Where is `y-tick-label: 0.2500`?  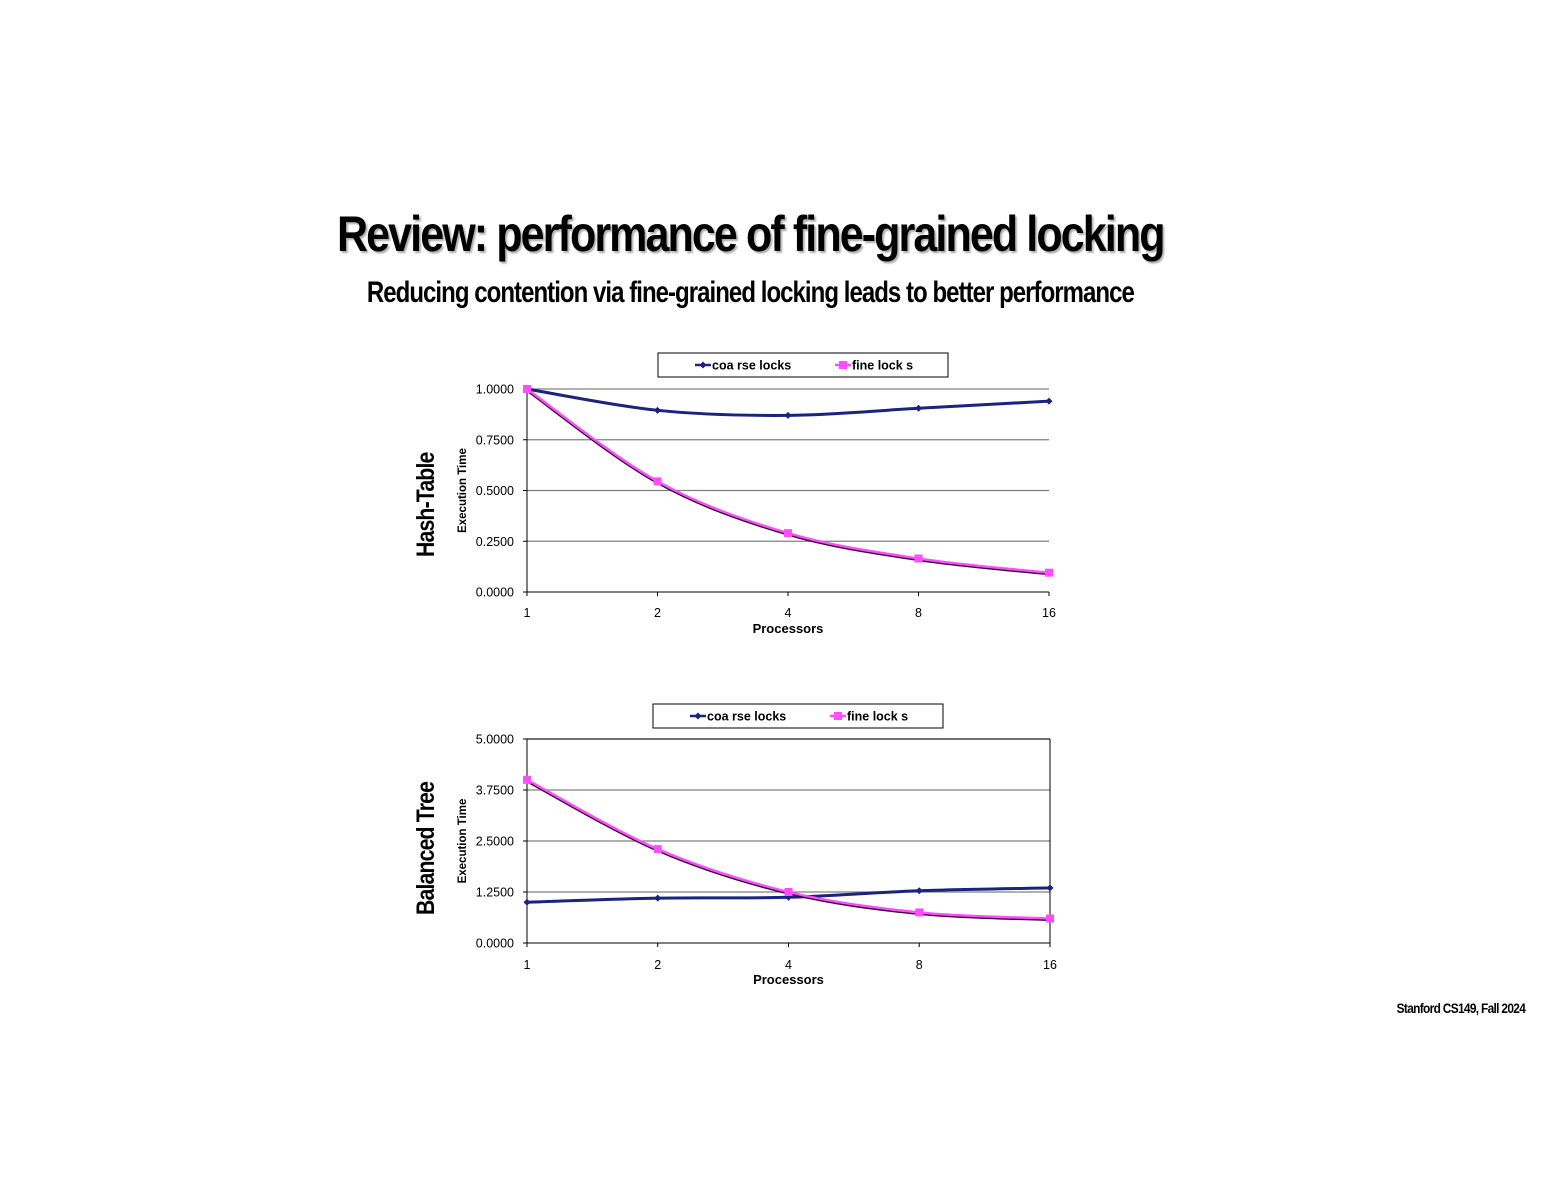
y-tick-label: 0.2500 is located at coordinates (495, 542).